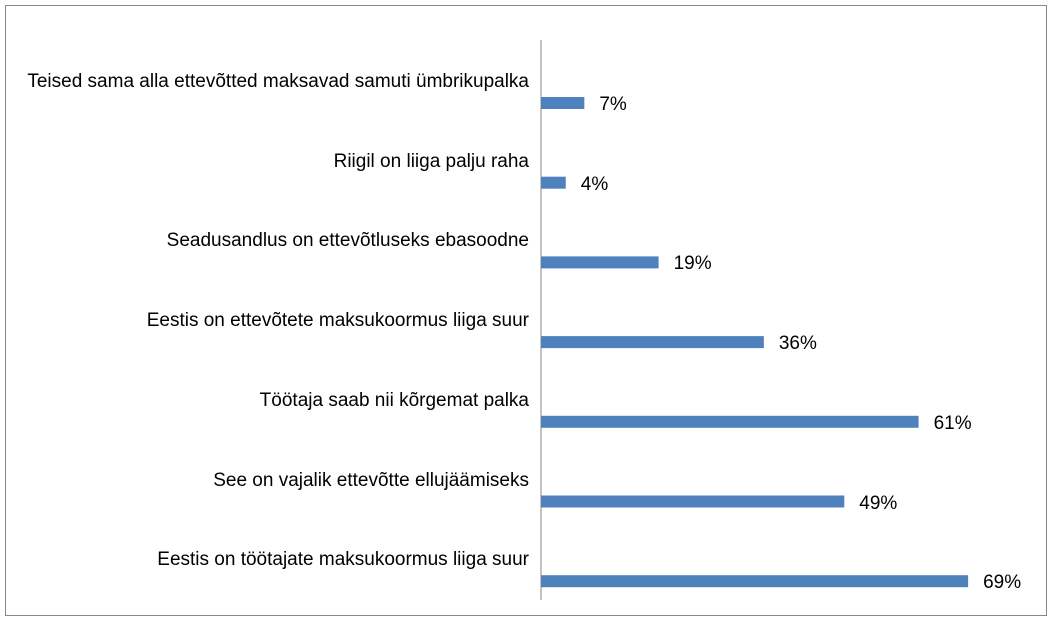 This screenshot has height=621, width=1053. Describe the element at coordinates (692, 264) in the screenshot. I see `data-label: 19%` at that location.